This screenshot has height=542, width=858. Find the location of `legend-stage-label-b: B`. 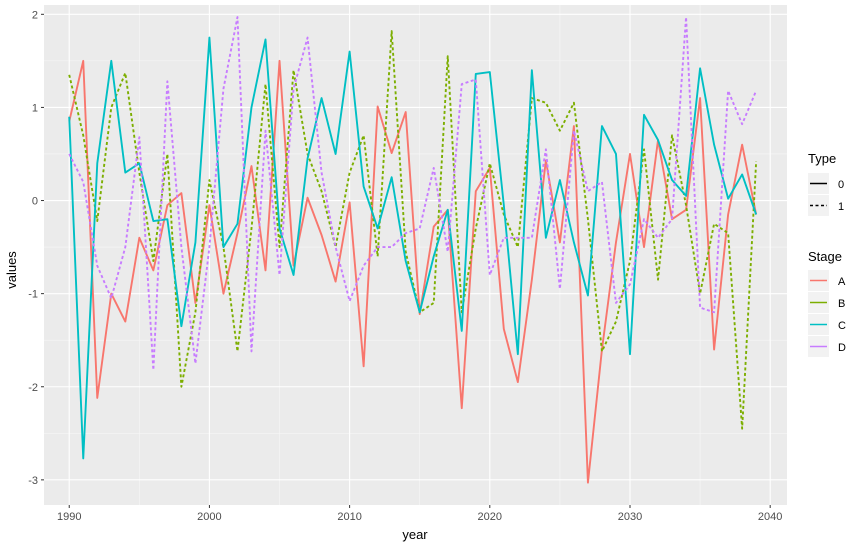

legend-stage-label-b: B is located at coordinates (841, 304).